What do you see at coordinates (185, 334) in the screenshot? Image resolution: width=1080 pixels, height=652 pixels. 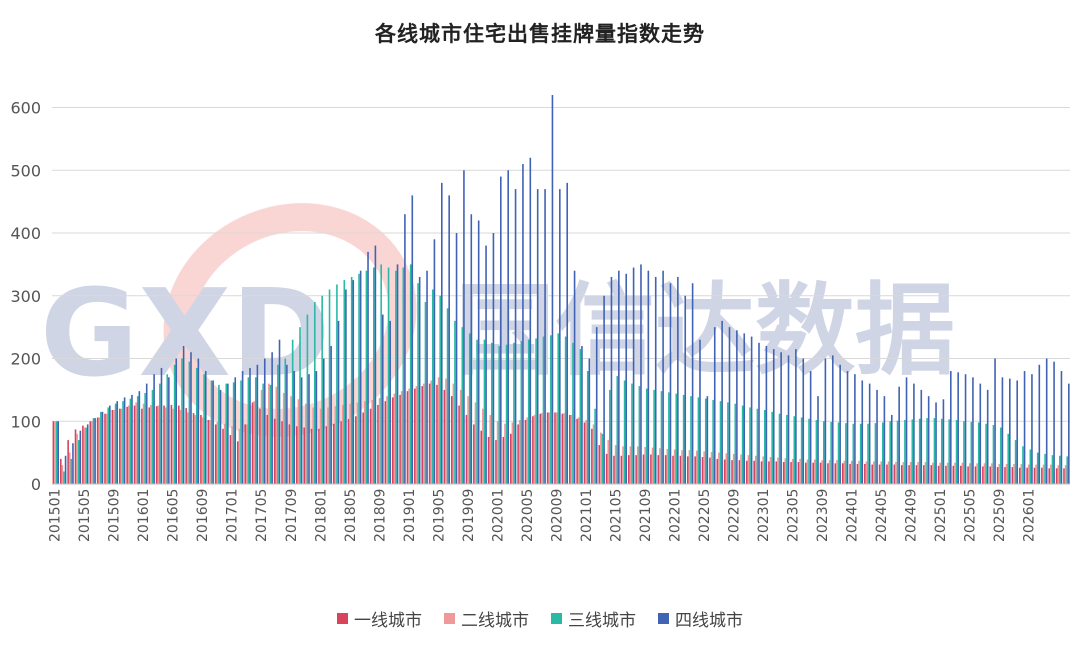 I see `svg-text: GXD` at bounding box center [185, 334].